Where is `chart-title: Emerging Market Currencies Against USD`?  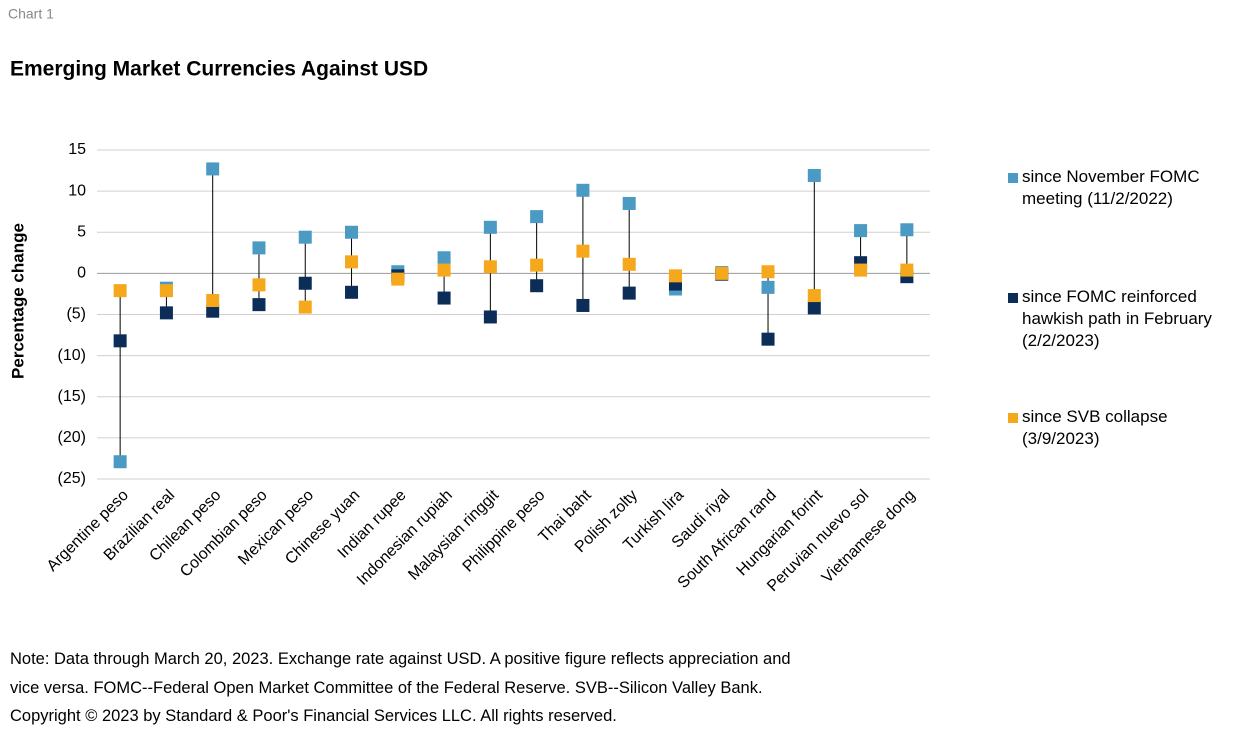
chart-title: Emerging Market Currencies Against USD is located at coordinates (219, 69).